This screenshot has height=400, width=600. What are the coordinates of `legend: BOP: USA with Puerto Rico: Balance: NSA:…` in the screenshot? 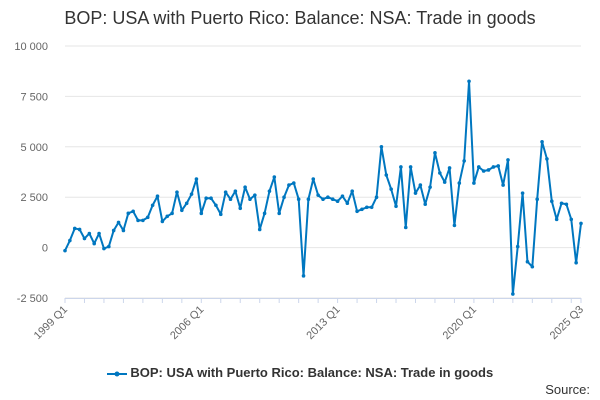 It's located at (300, 372).